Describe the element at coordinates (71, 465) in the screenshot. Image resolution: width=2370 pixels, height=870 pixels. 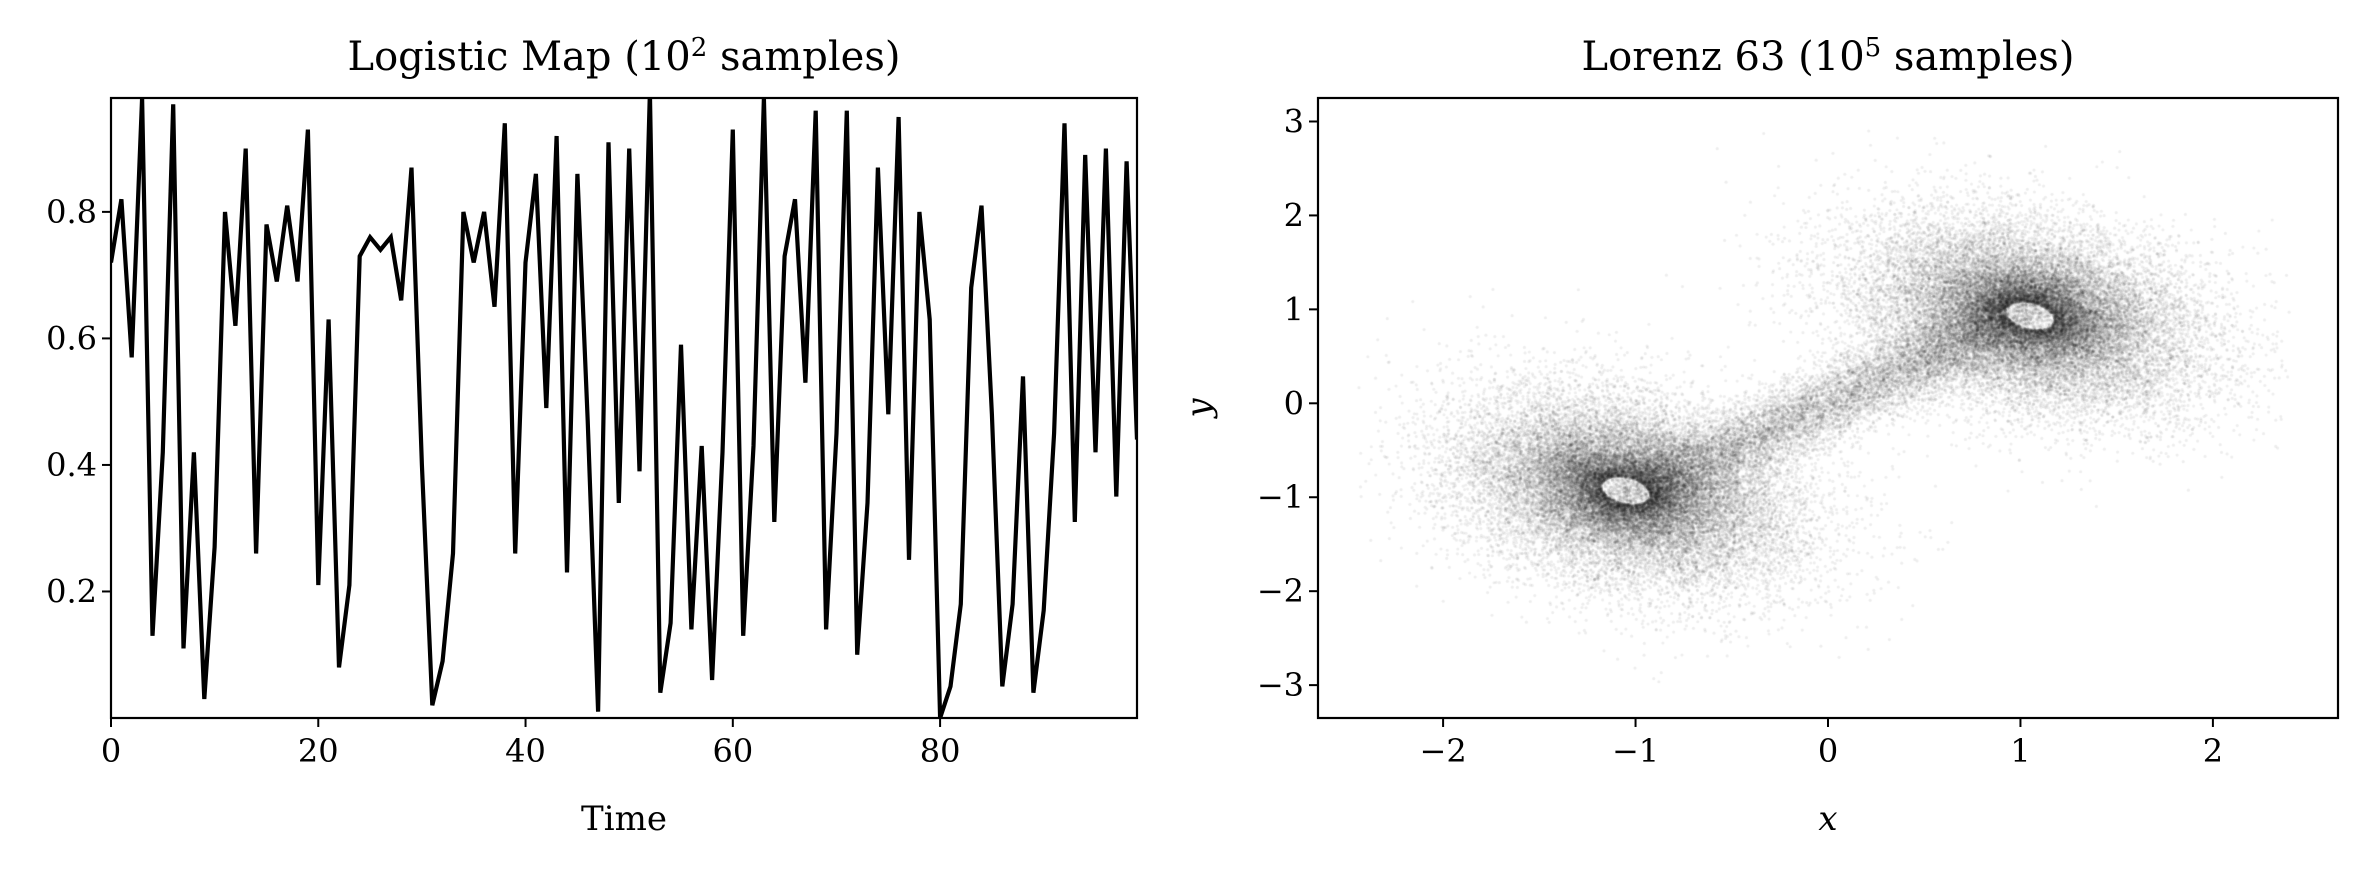
I see `left-ytick-label: 0.4` at that location.